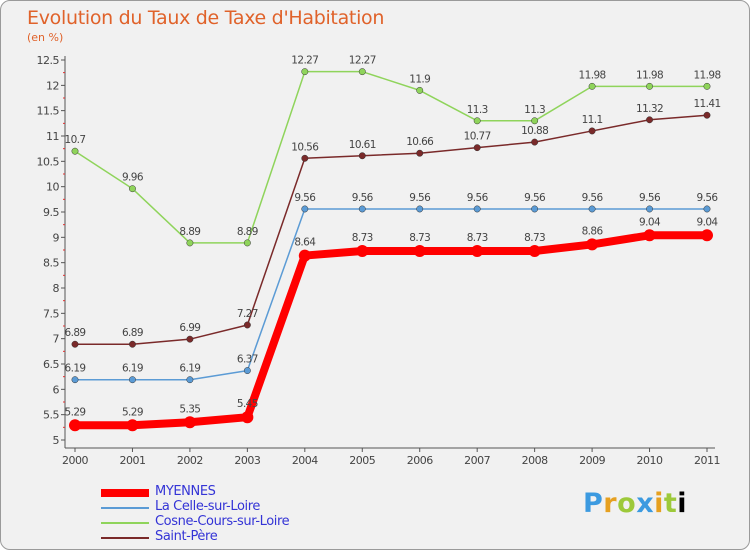  Describe the element at coordinates (190, 460) in the screenshot. I see `x-tick-label: 2002` at that location.